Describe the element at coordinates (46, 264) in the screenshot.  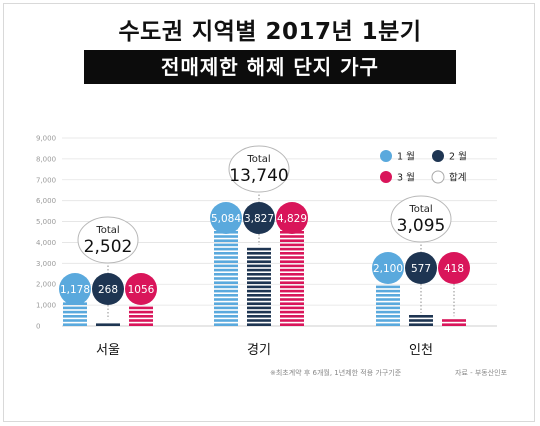
I see `y-tick-label: 3,000` at that location.